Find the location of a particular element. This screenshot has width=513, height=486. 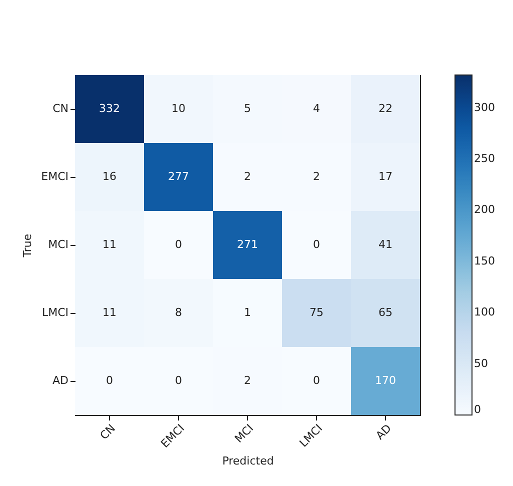

color-bar-label: 50 is located at coordinates (481, 363).